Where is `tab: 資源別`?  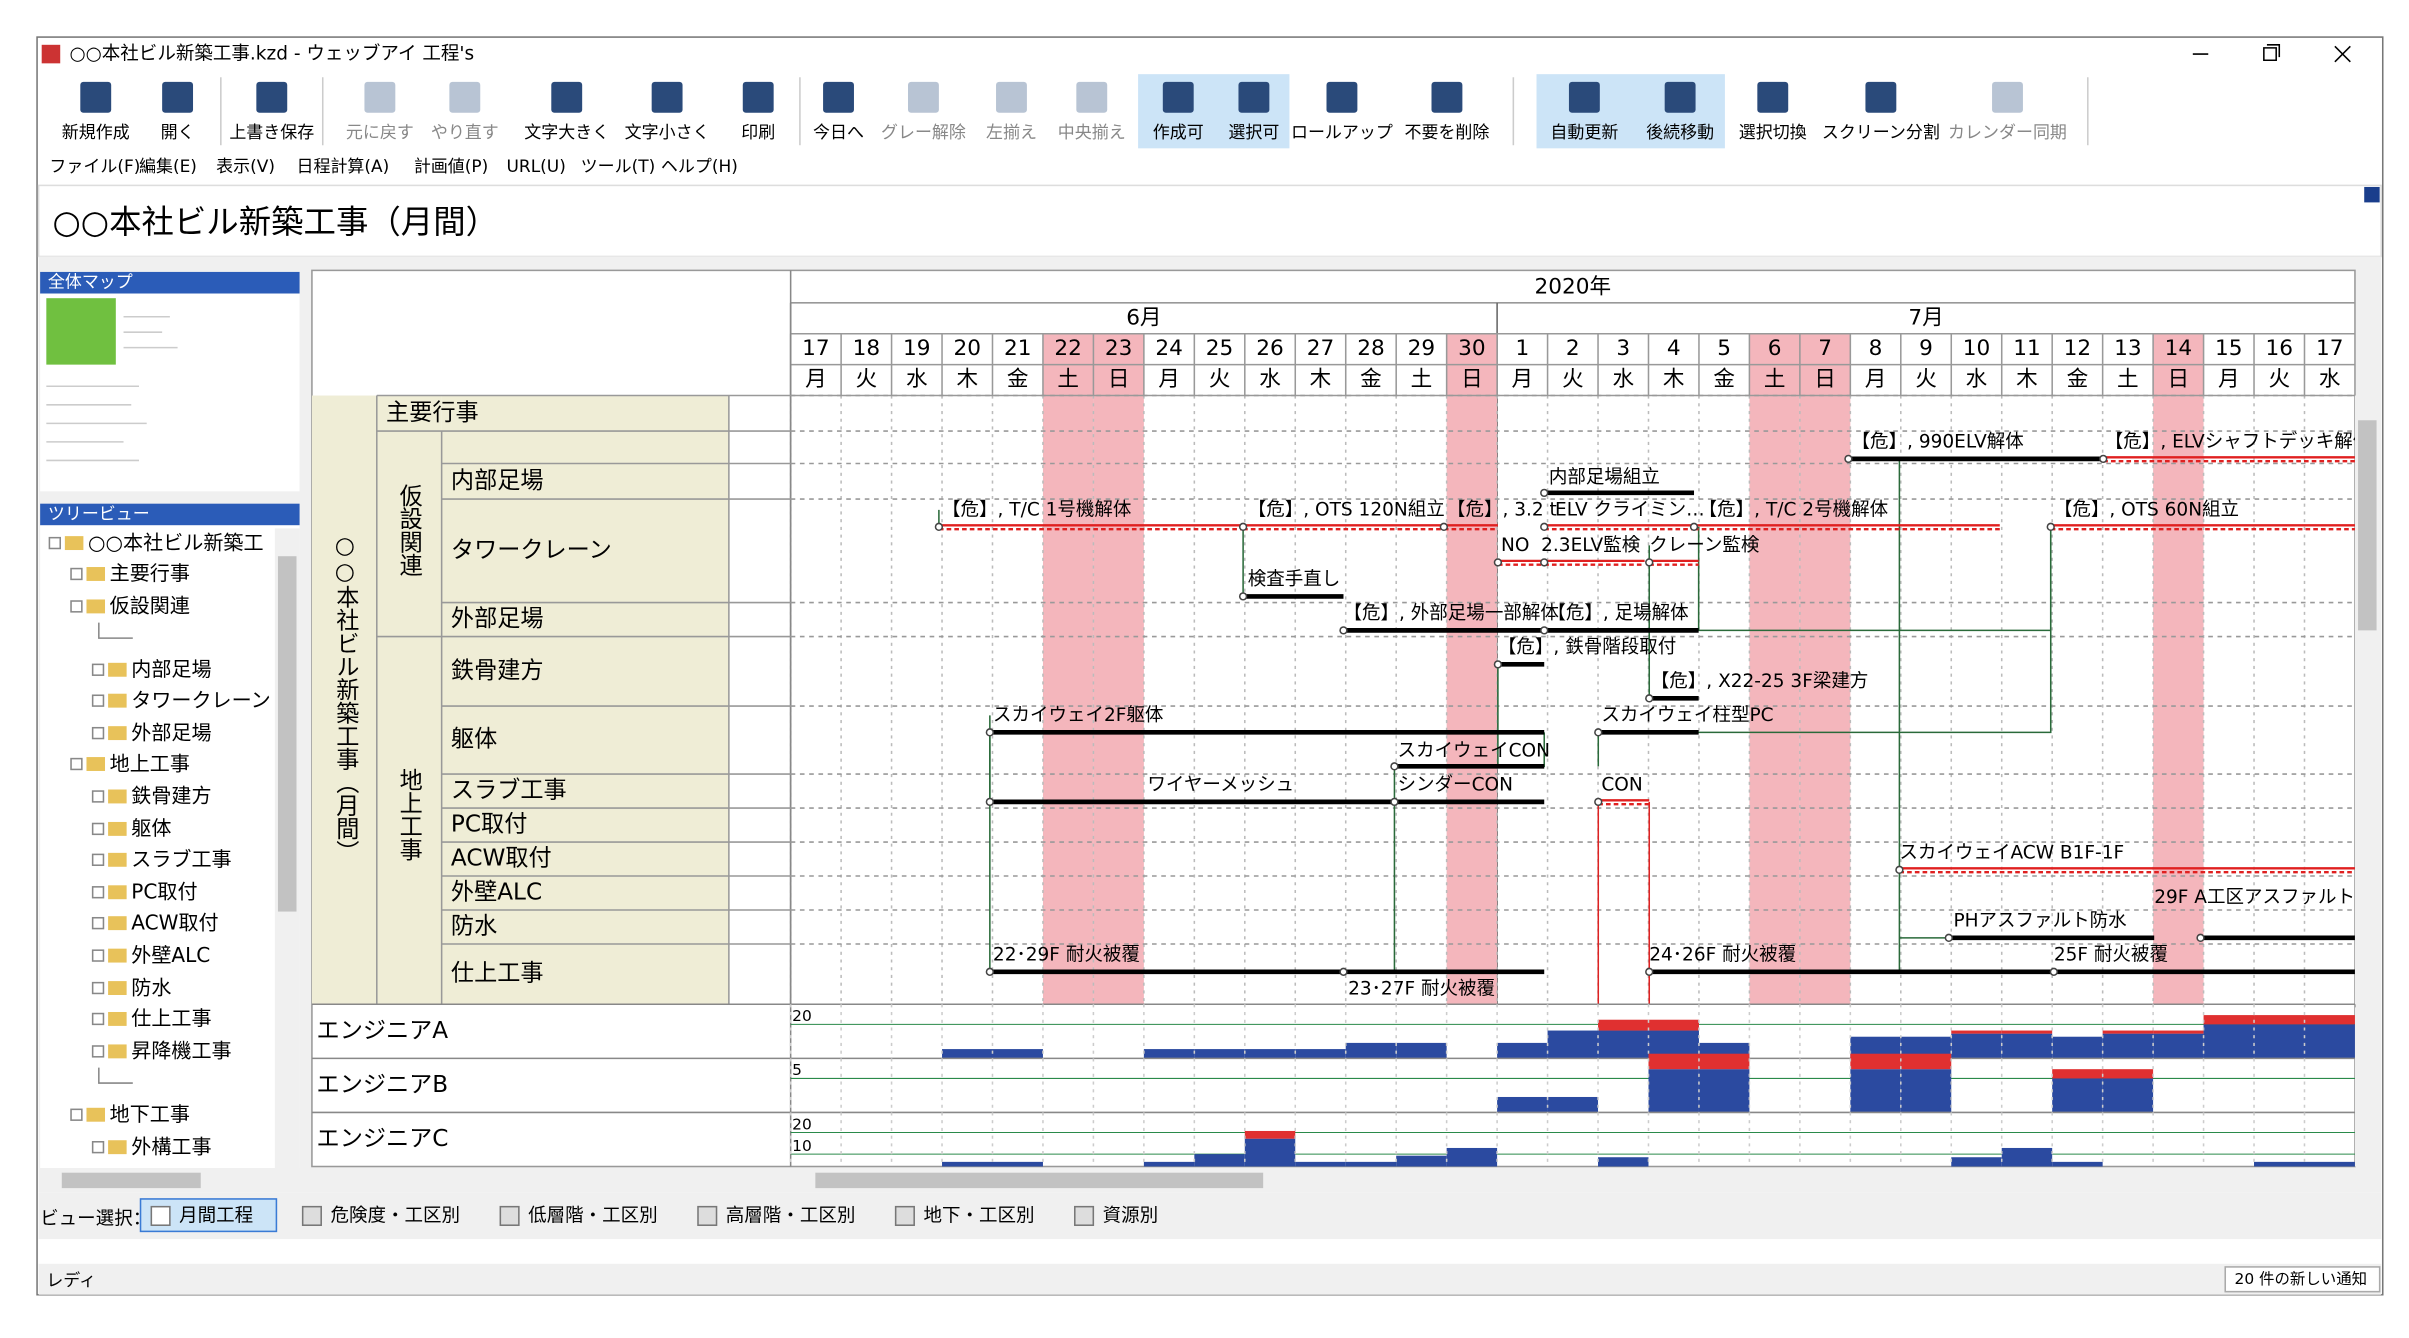 tab: 資源別 is located at coordinates (1131, 1215).